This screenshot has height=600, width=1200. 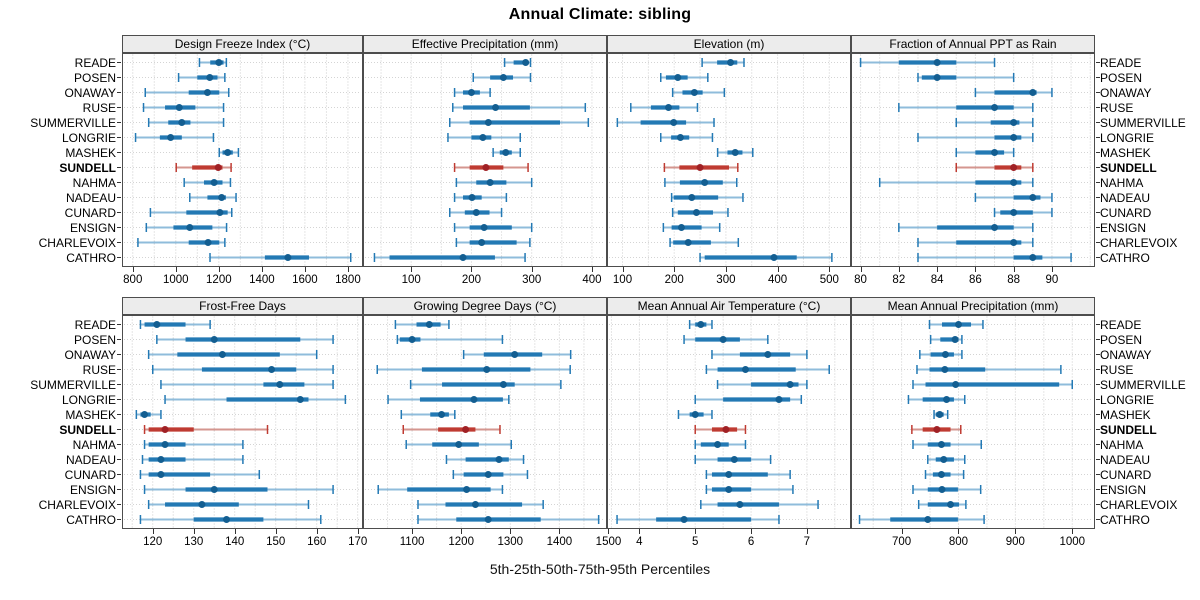 I want to click on site-label-charlevoix-right: CHARLEVOIX, so click(x=1139, y=505).